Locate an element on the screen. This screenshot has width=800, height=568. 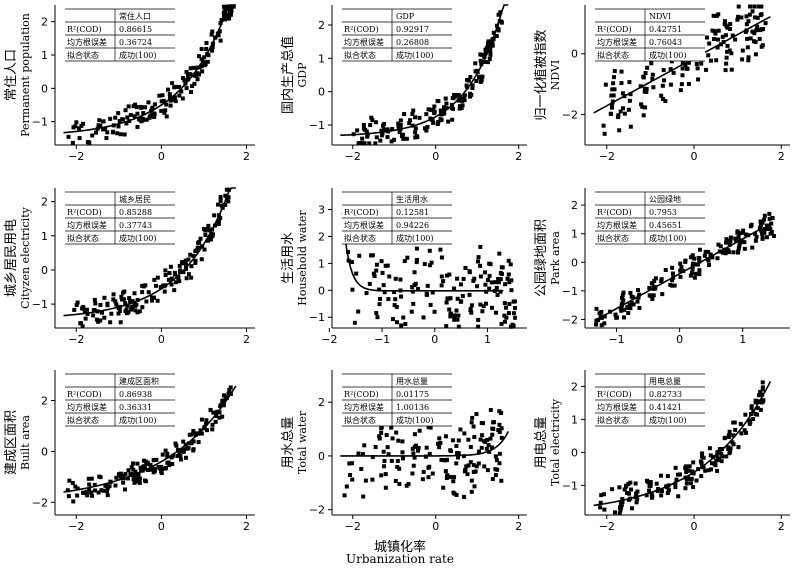
table-header: GDP is located at coordinates (405, 16).